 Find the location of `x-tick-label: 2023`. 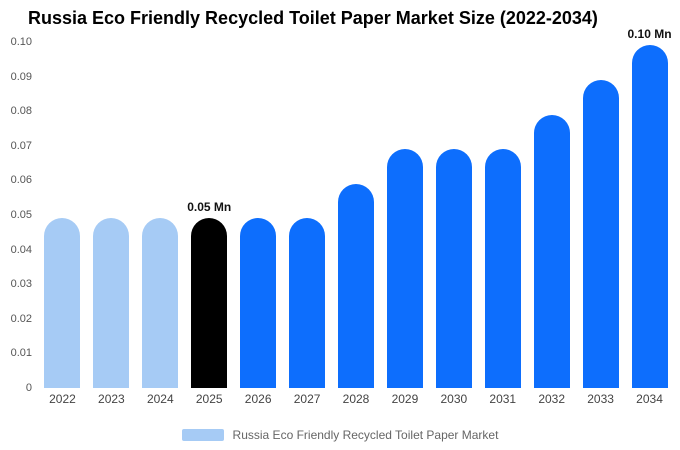

x-tick-label: 2023 is located at coordinates (111, 399).